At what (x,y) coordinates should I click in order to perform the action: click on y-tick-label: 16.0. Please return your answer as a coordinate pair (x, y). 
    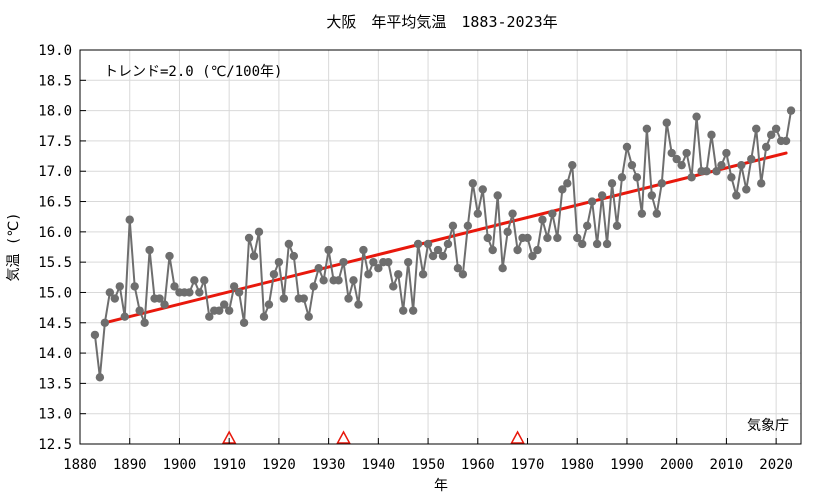
    Looking at the image, I should click on (55, 233).